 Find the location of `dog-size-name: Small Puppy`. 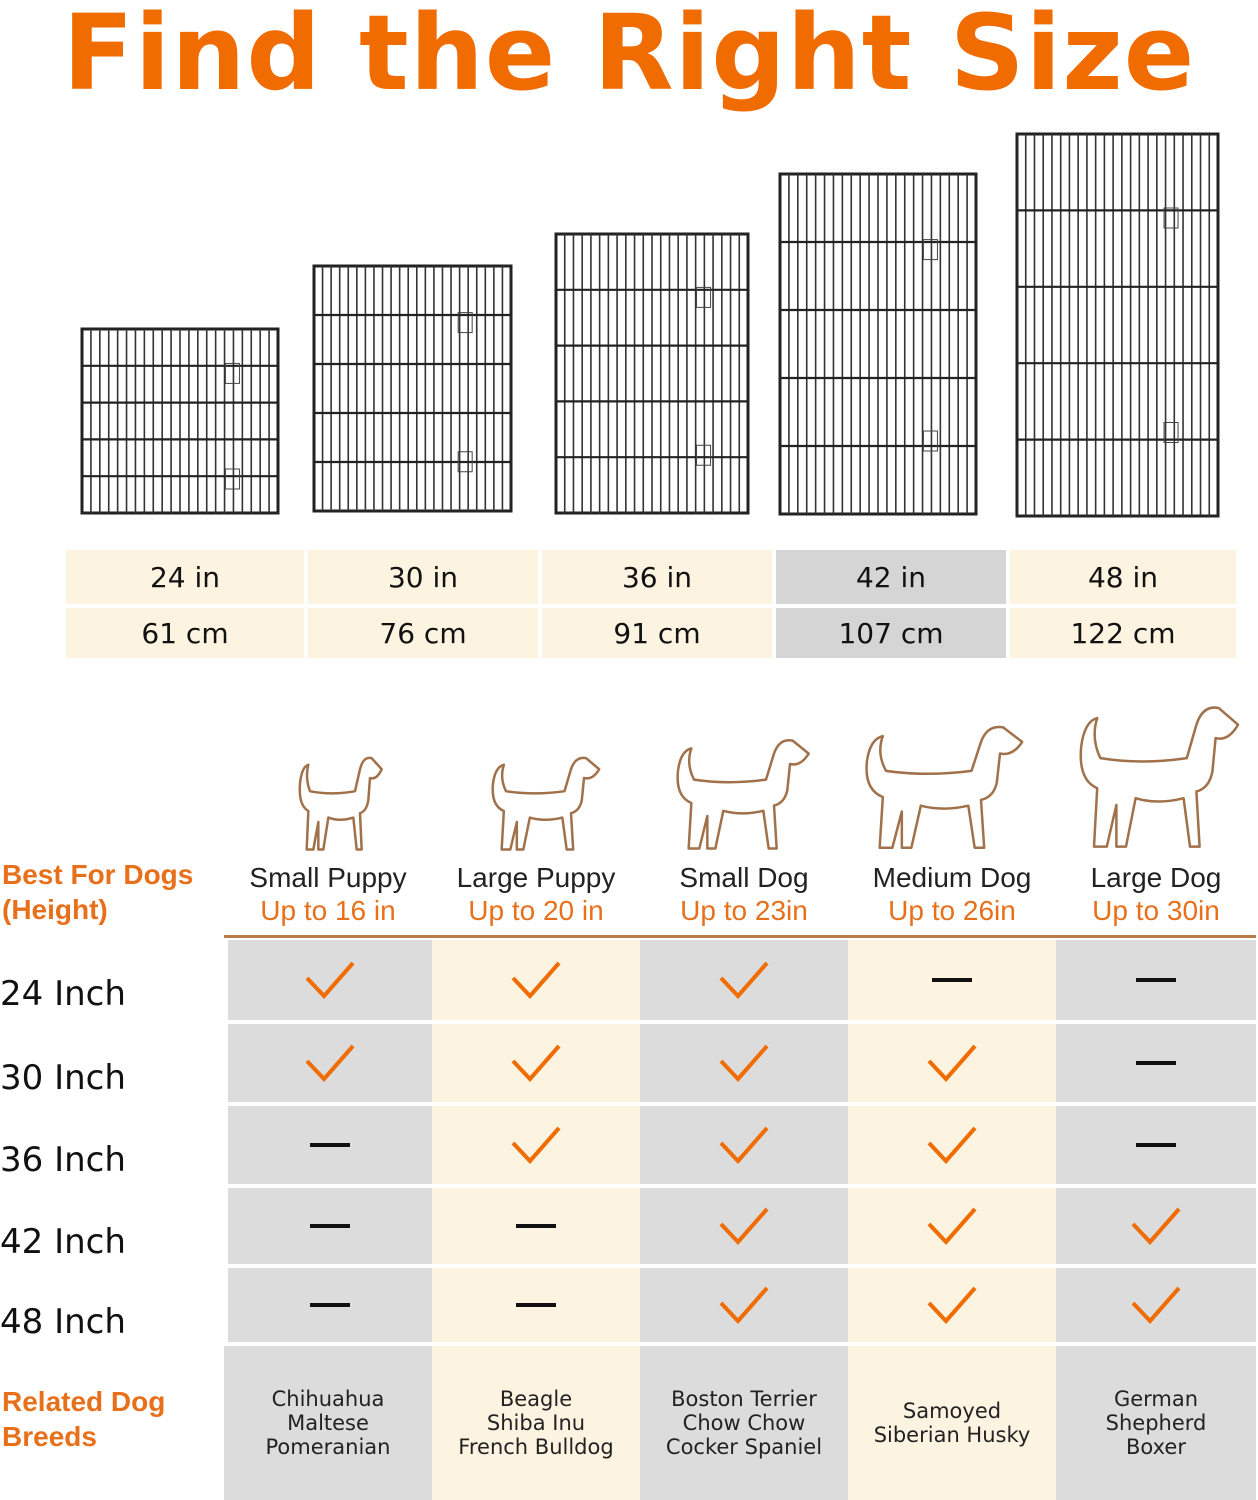

dog-size-name: Small Puppy is located at coordinates (328, 877).